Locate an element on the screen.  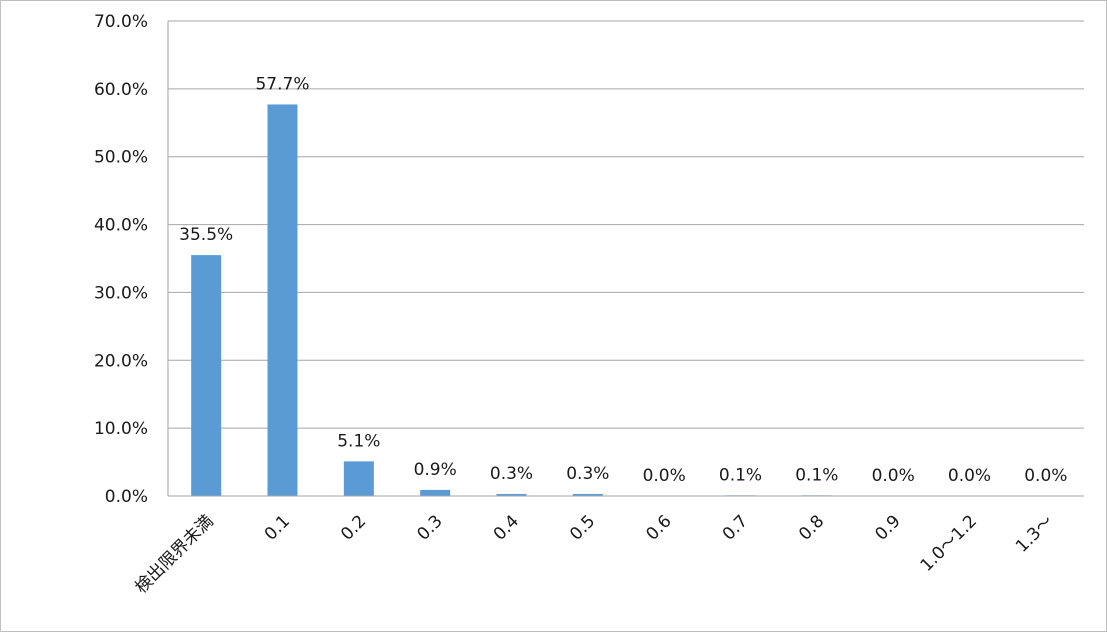
x-tick-label: 0.4 is located at coordinates (506, 527).